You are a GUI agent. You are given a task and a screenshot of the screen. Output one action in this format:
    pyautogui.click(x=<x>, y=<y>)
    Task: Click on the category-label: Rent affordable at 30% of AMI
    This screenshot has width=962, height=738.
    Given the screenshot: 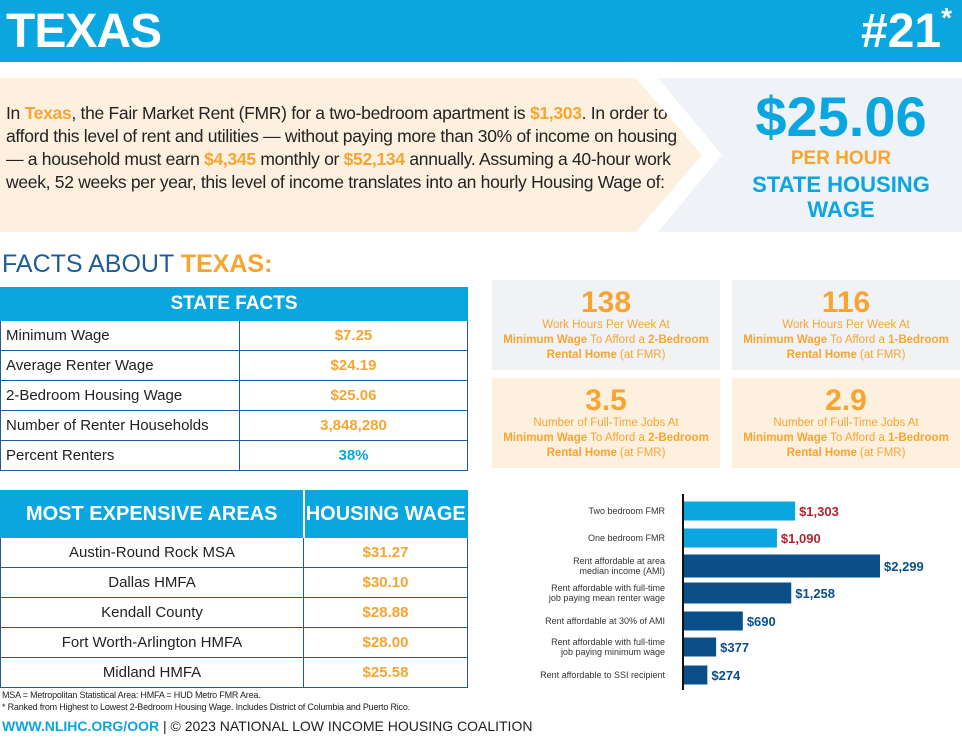 What is the action you would take?
    pyautogui.click(x=605, y=621)
    